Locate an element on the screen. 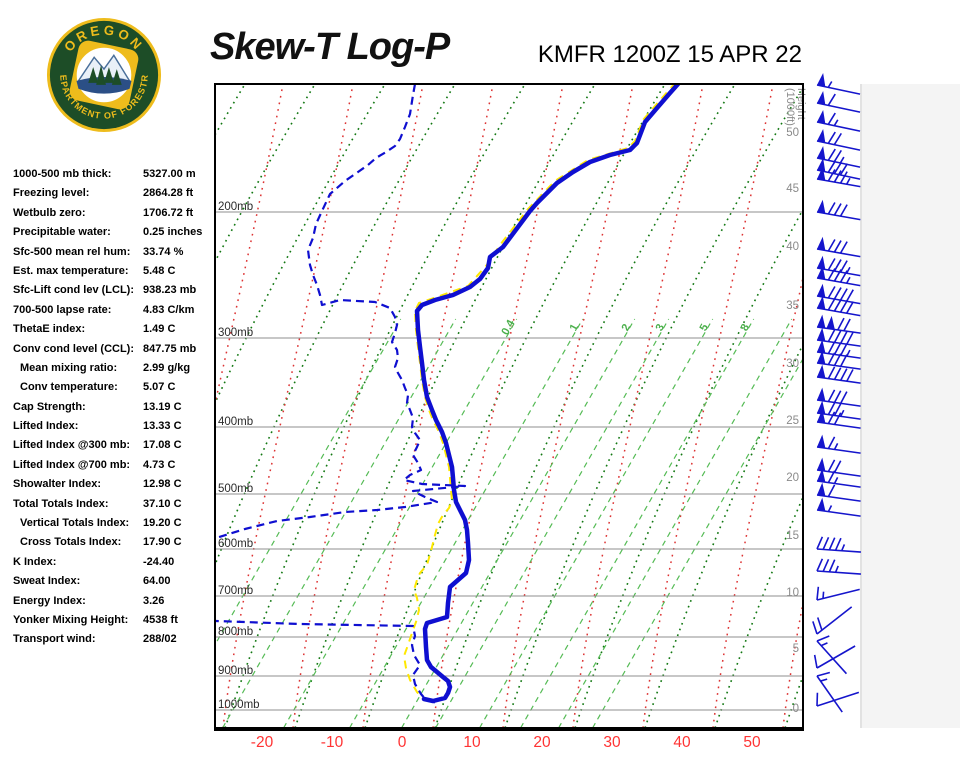  index-row: Cross Totals Index: 17.90 C is located at coordinates (114, 545).